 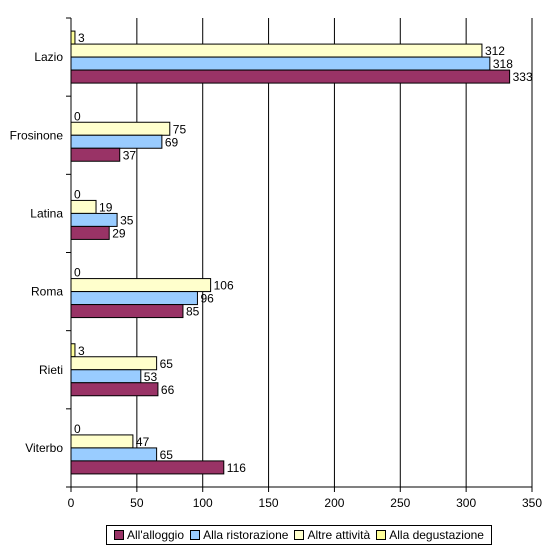 What do you see at coordinates (466, 503) in the screenshot?
I see `x-tick-label: 300` at bounding box center [466, 503].